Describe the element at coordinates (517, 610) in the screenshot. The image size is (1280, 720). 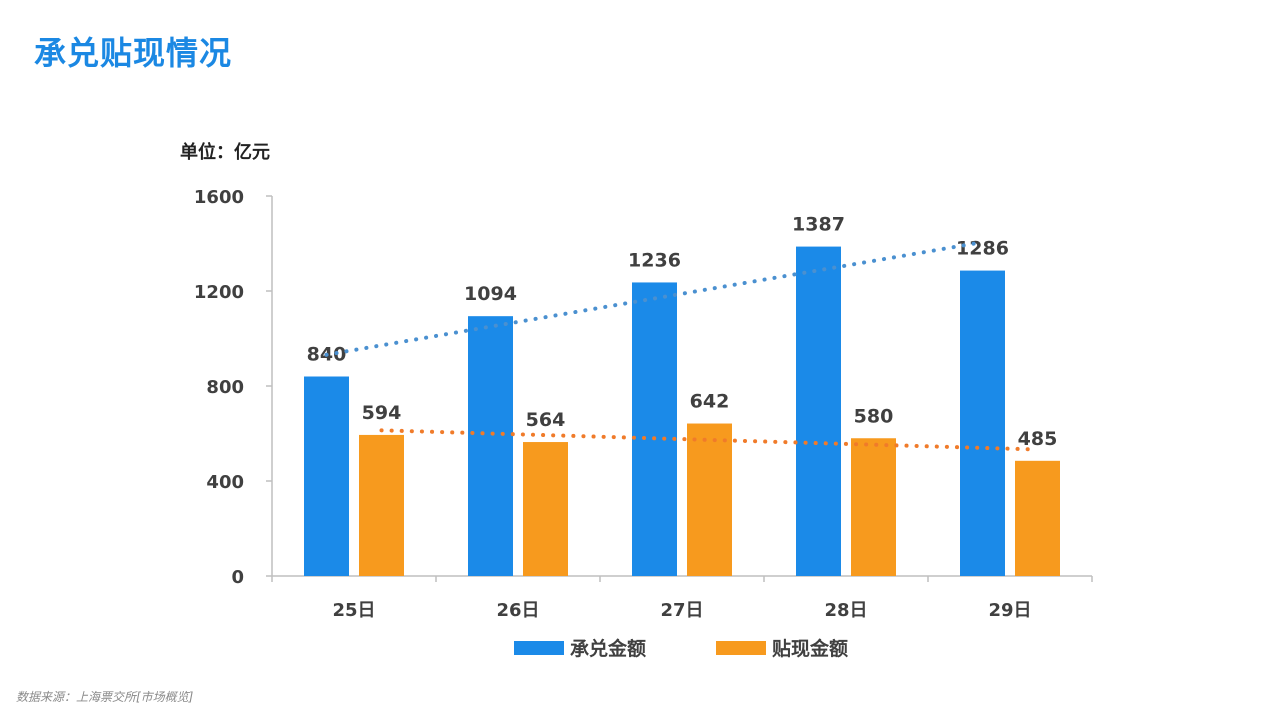
I see `x-category-label: 26日` at that location.